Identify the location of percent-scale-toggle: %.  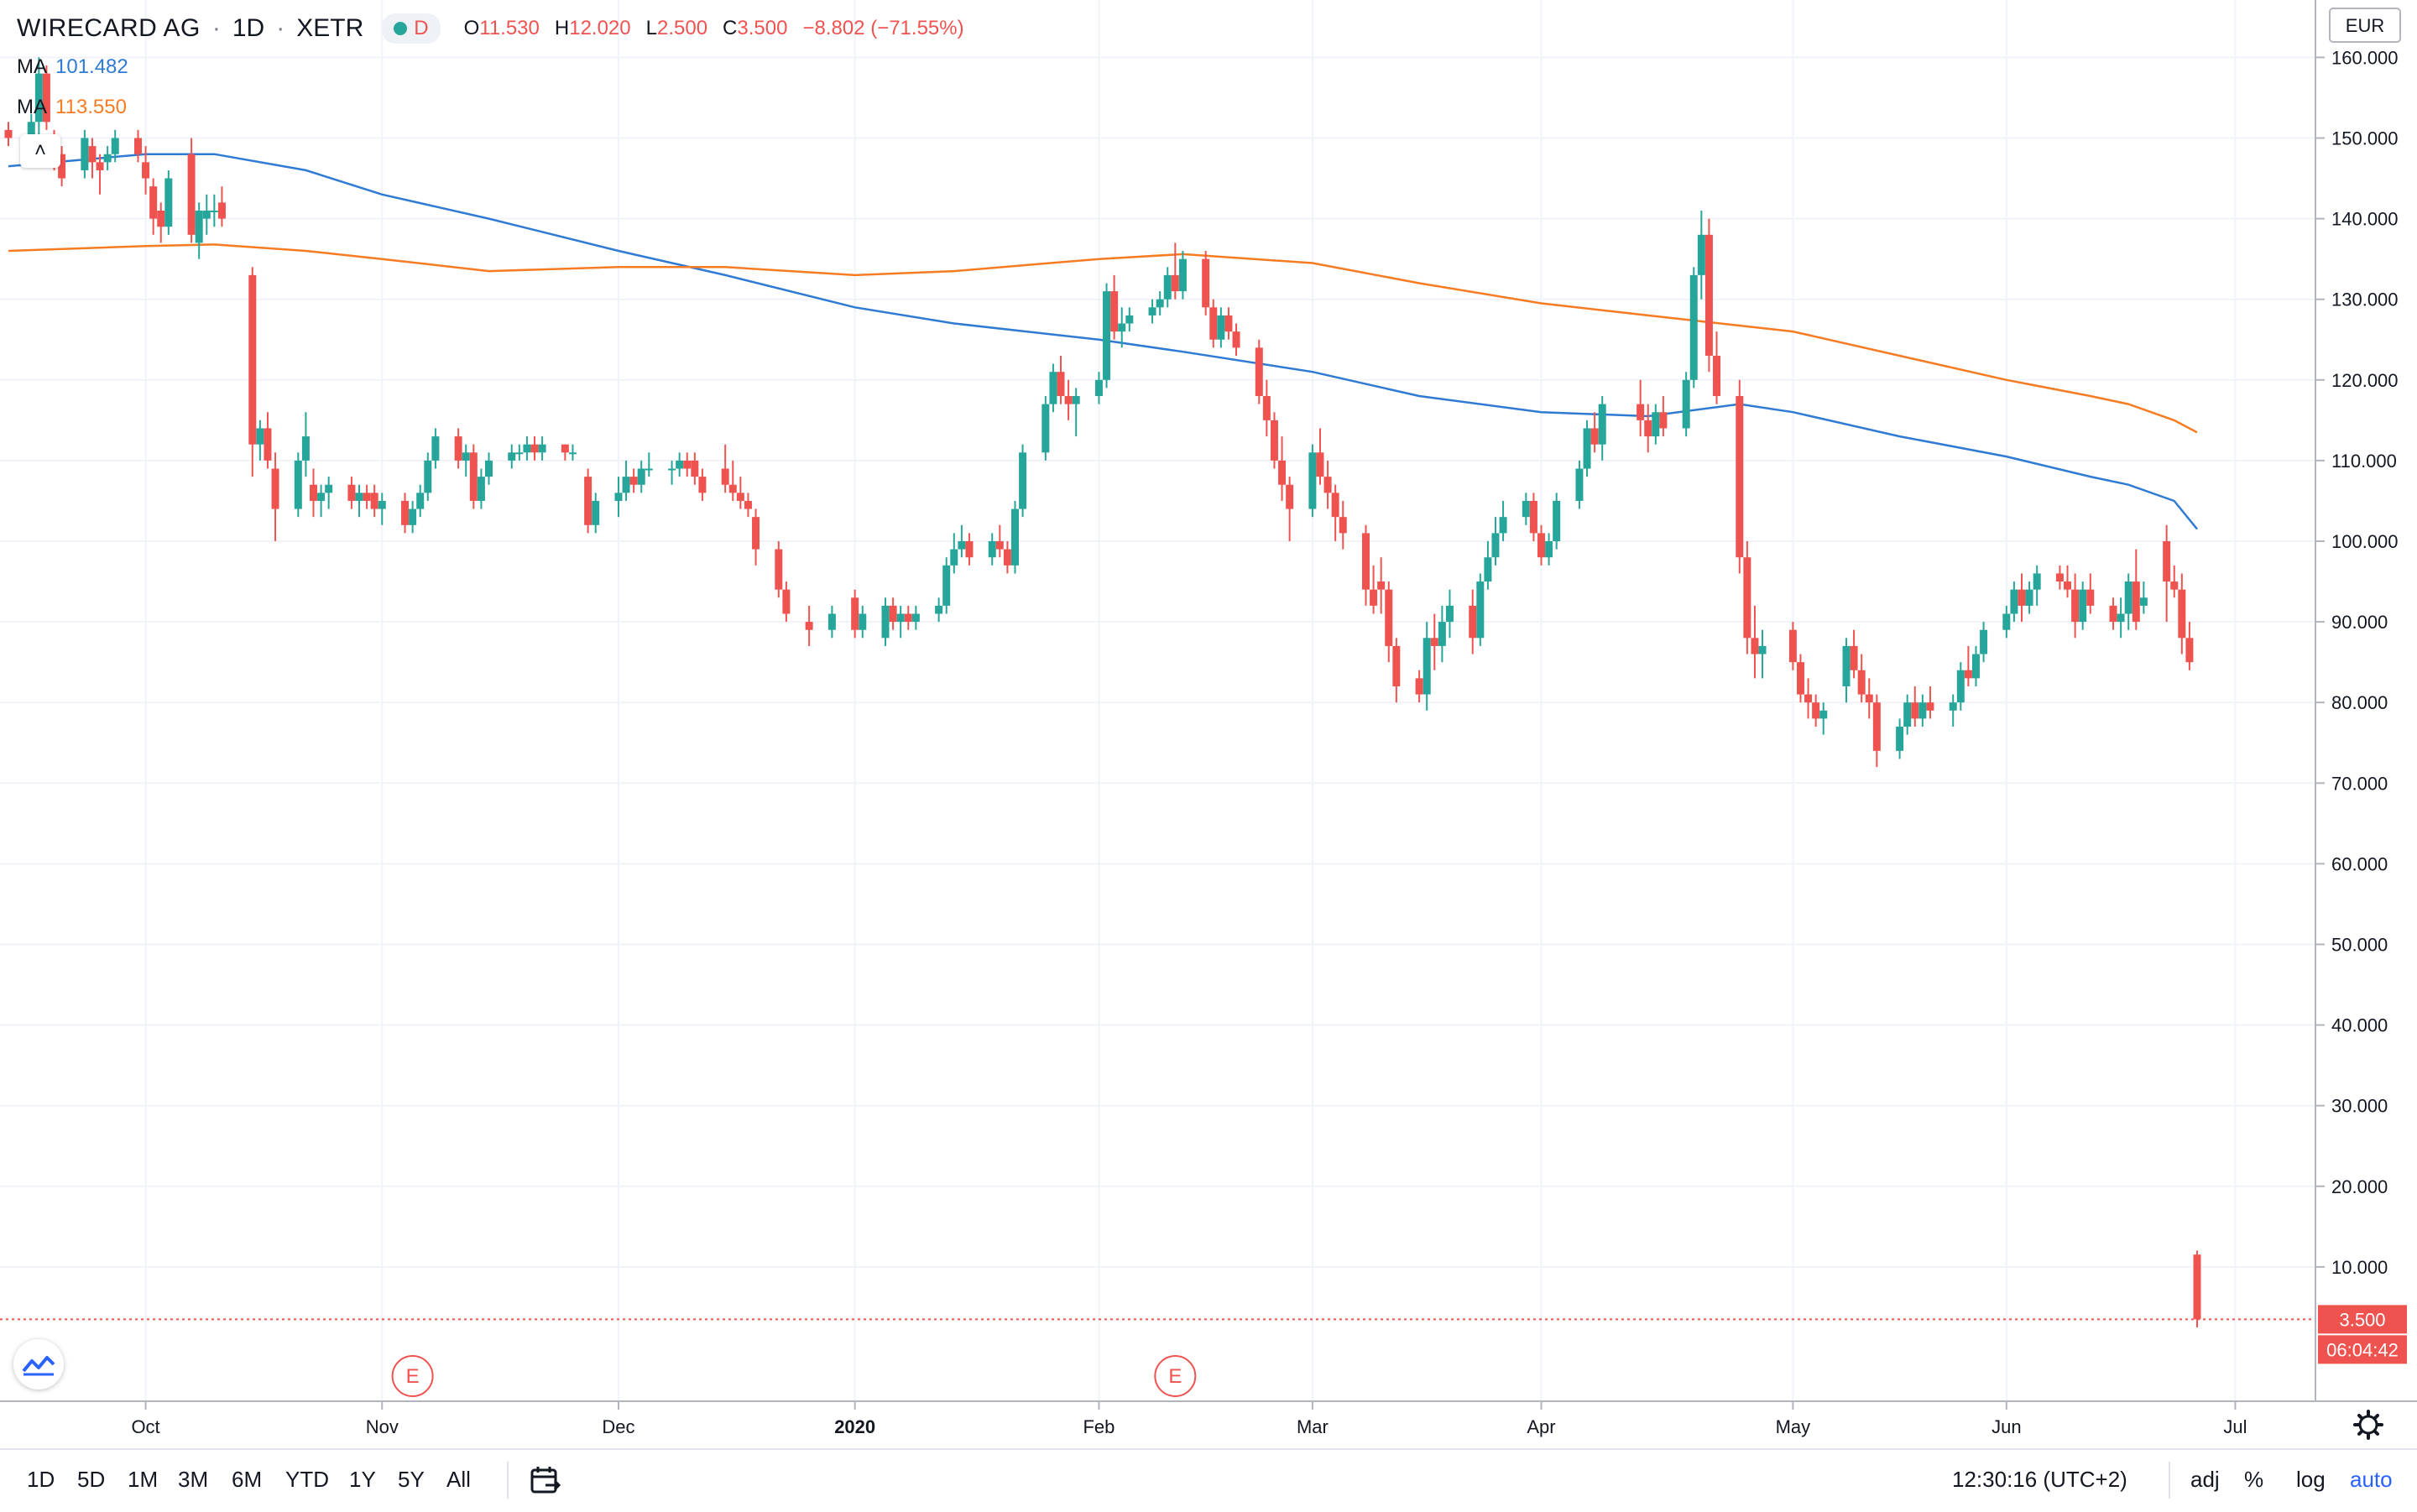
(2254, 1479).